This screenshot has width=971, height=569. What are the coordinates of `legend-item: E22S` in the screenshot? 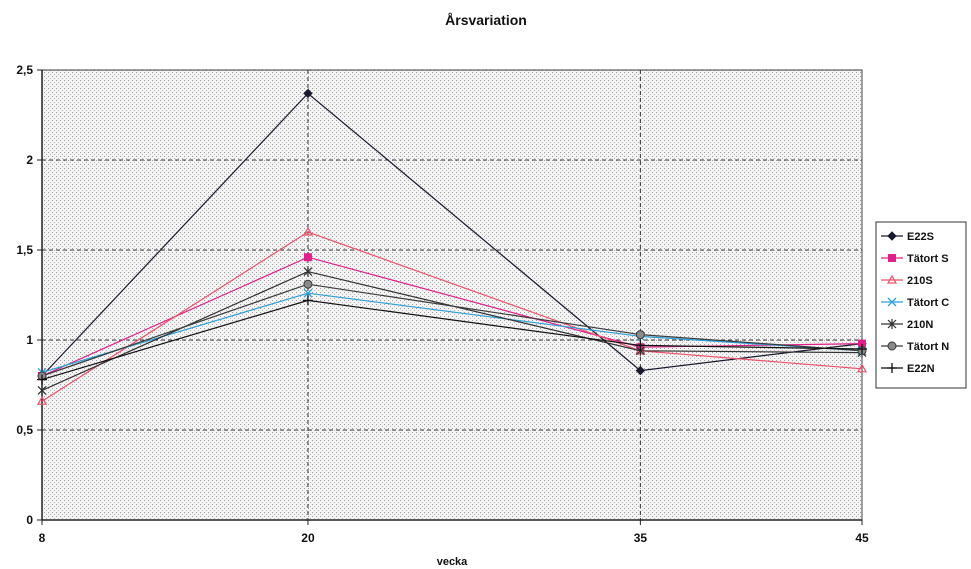 It's located at (907, 237).